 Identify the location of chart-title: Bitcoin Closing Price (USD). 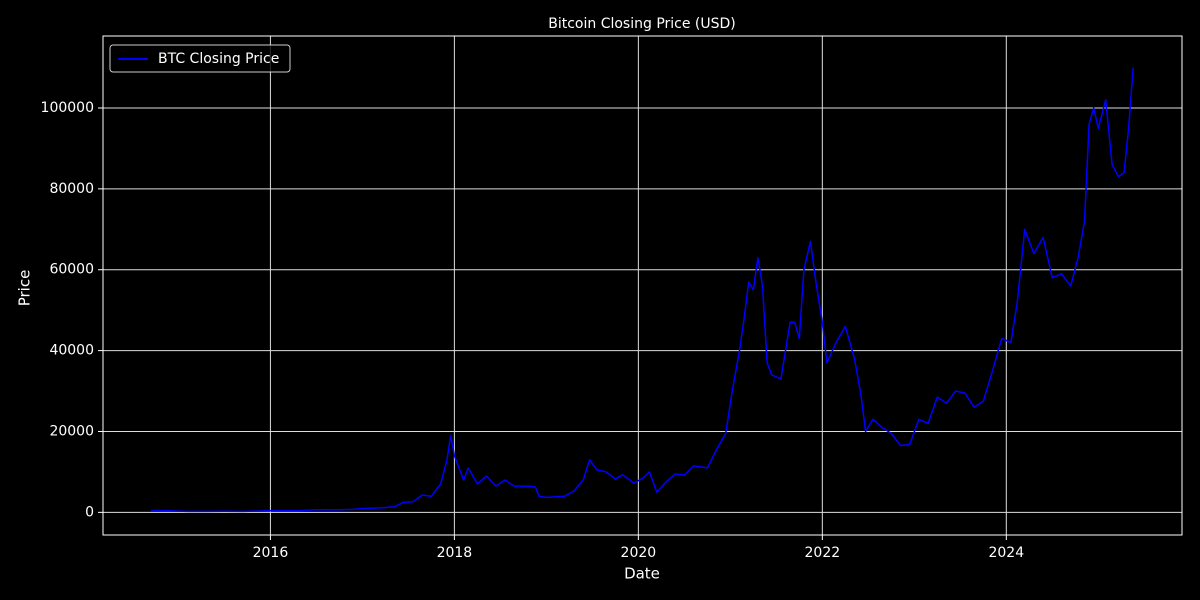
(642, 24).